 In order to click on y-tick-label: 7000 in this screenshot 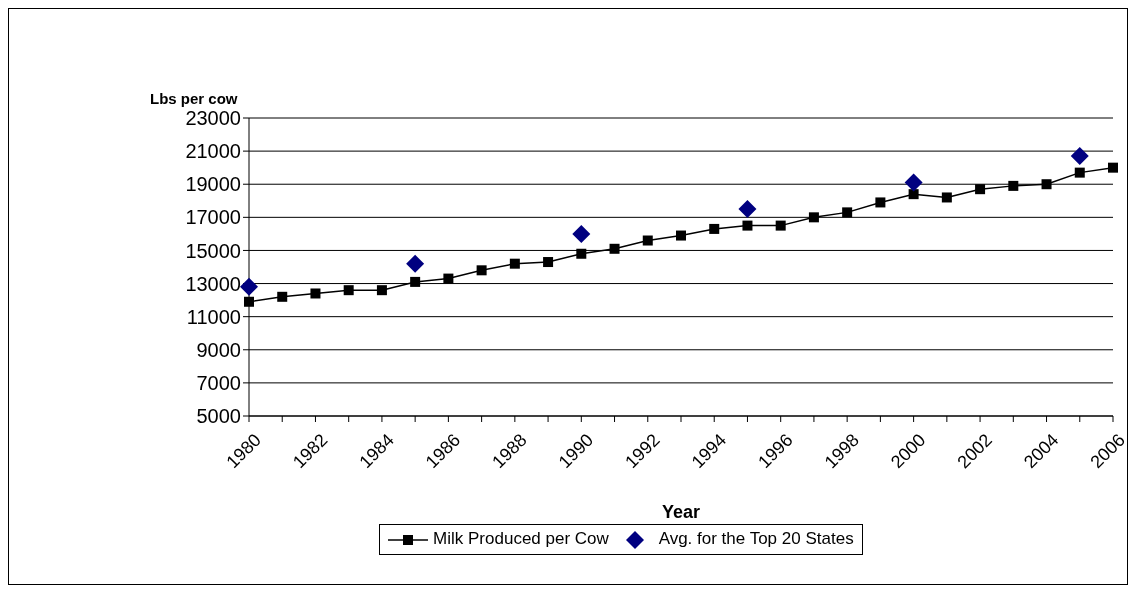, I will do `click(218, 382)`.